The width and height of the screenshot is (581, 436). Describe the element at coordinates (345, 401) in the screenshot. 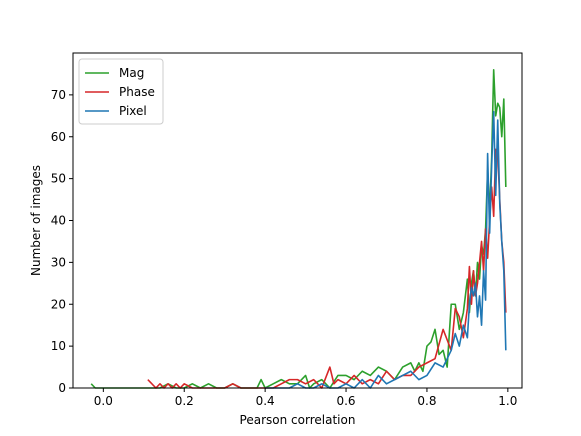

I see `x-tick-label: 0.6` at that location.